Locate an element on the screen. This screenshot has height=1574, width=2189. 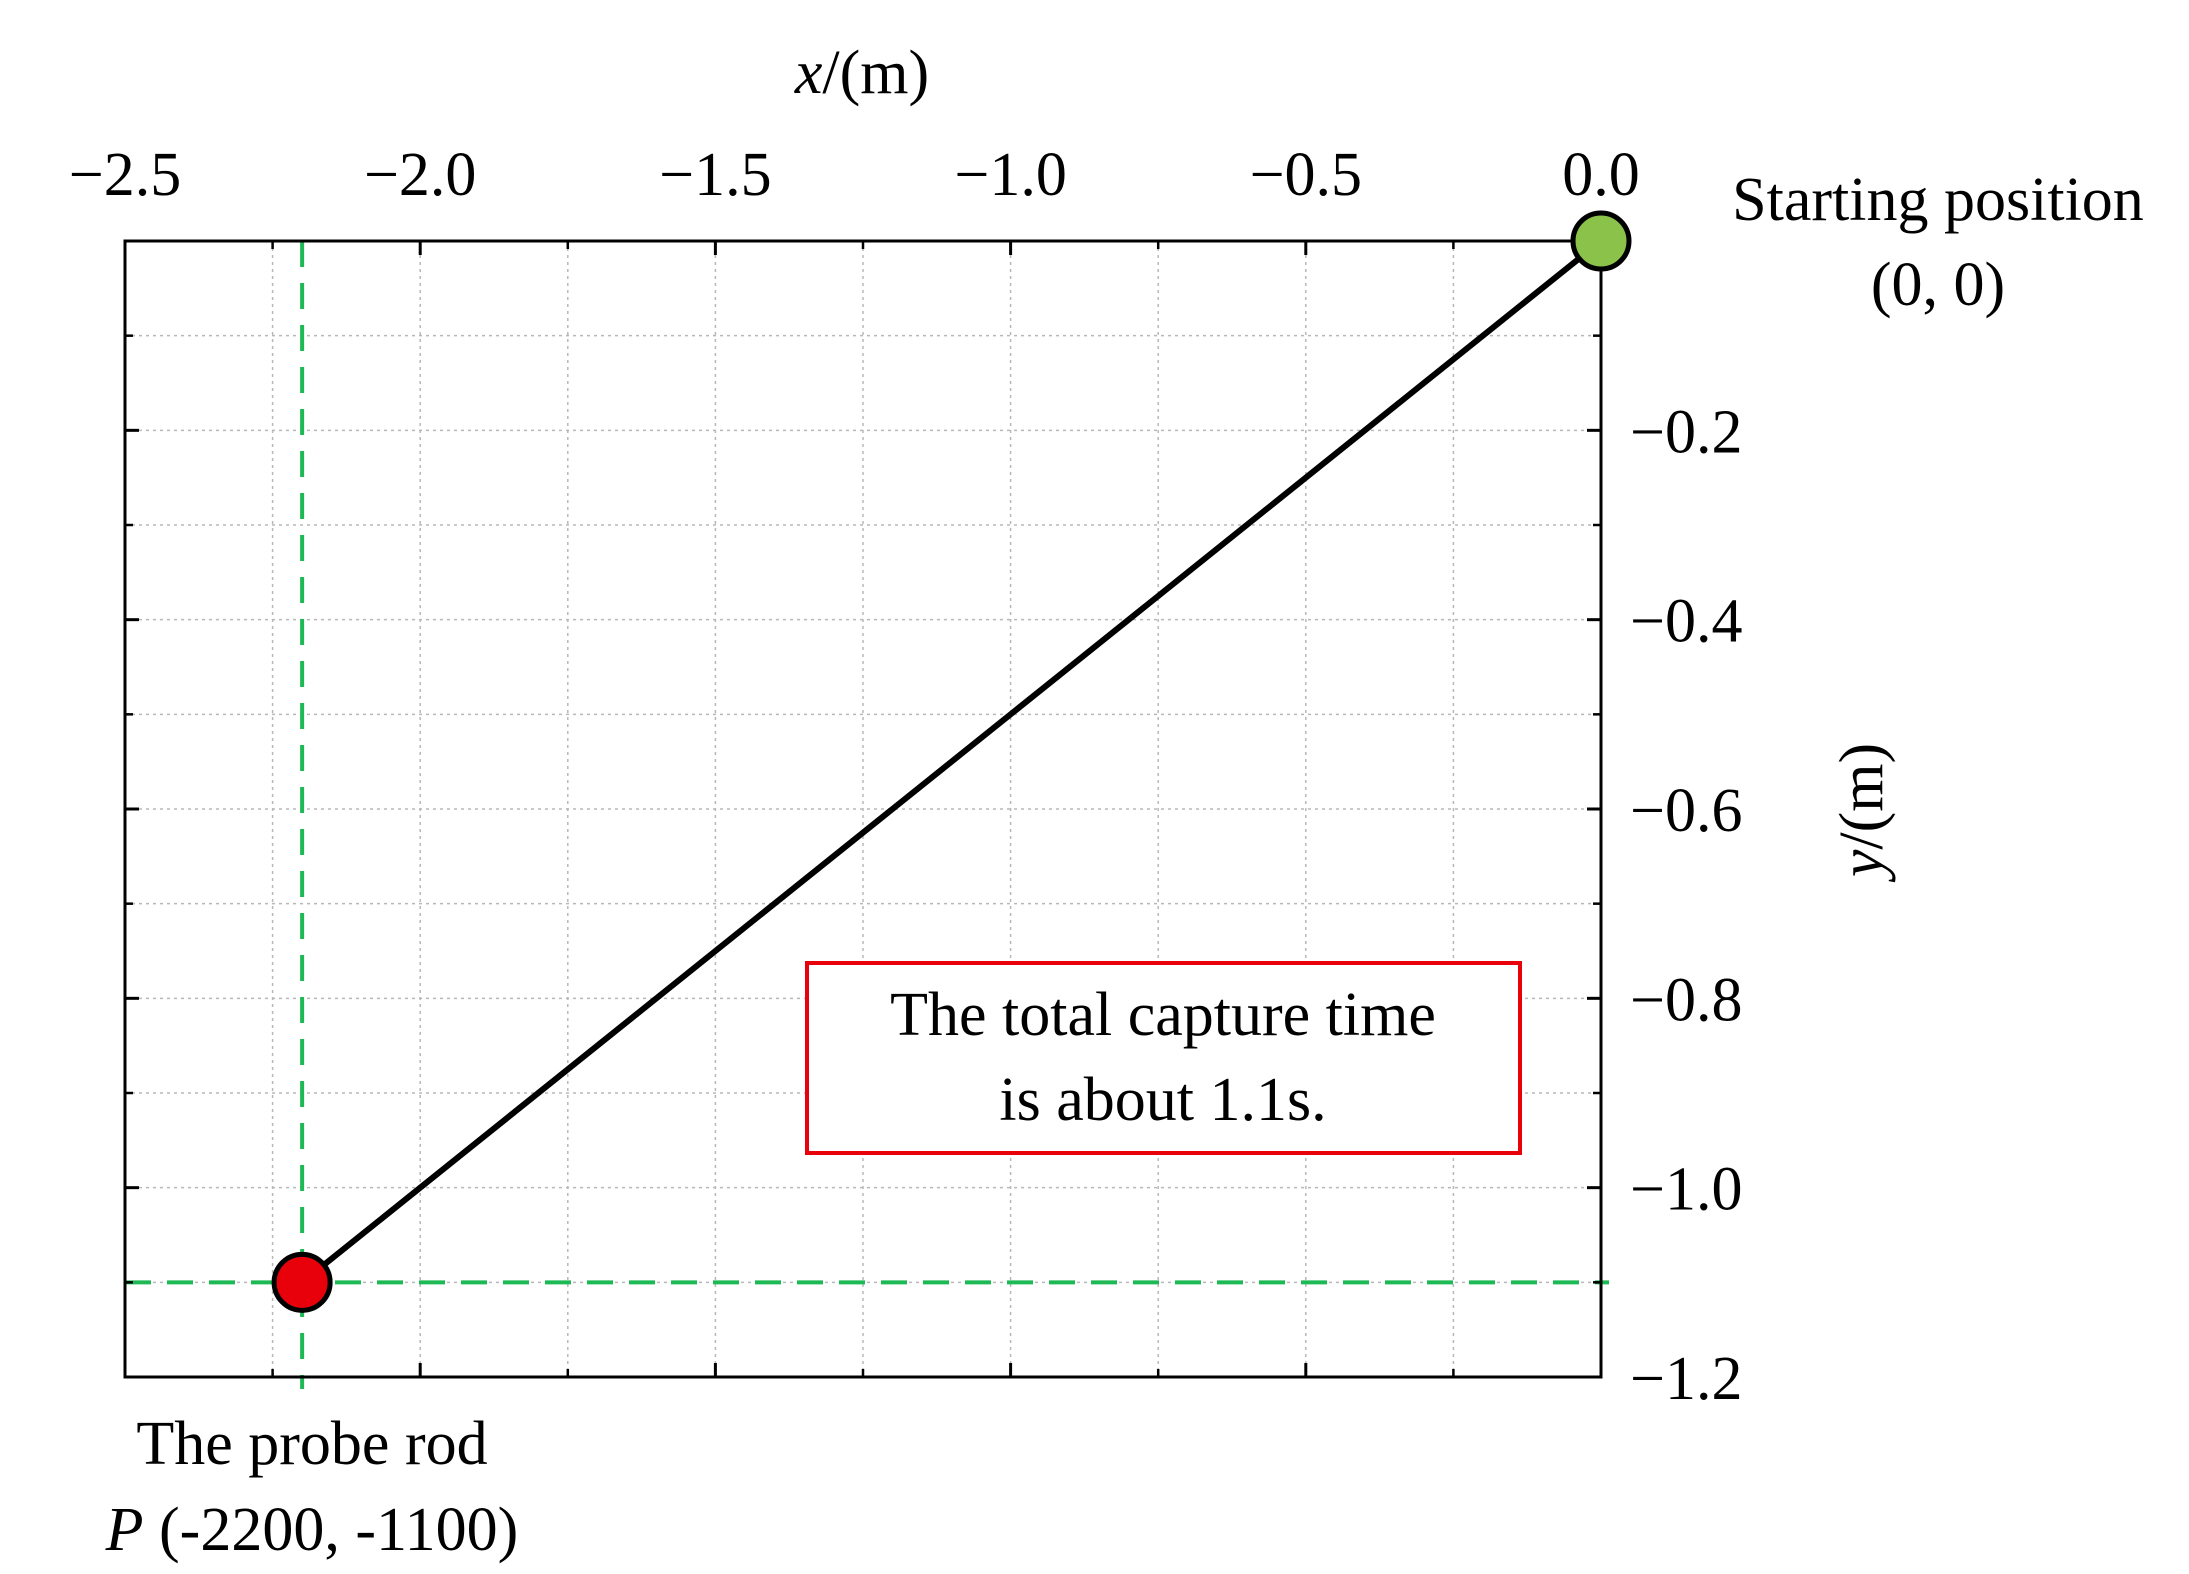
probe-label: The probe rod is located at coordinates (311, 1444).